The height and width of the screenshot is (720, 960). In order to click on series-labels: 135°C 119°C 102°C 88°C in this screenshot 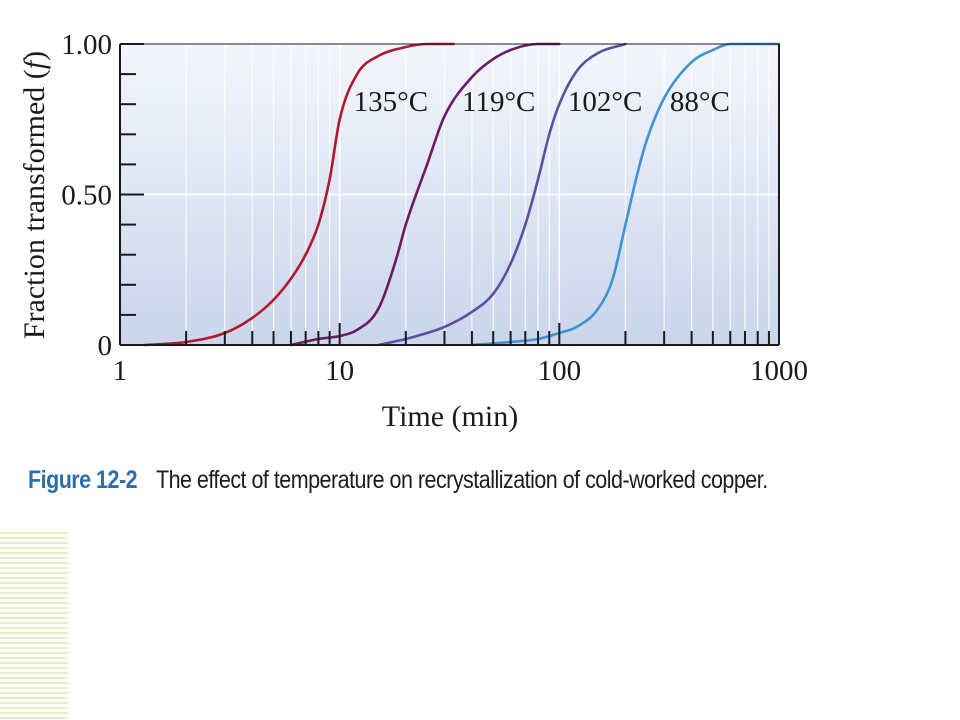, I will do `click(542, 102)`.